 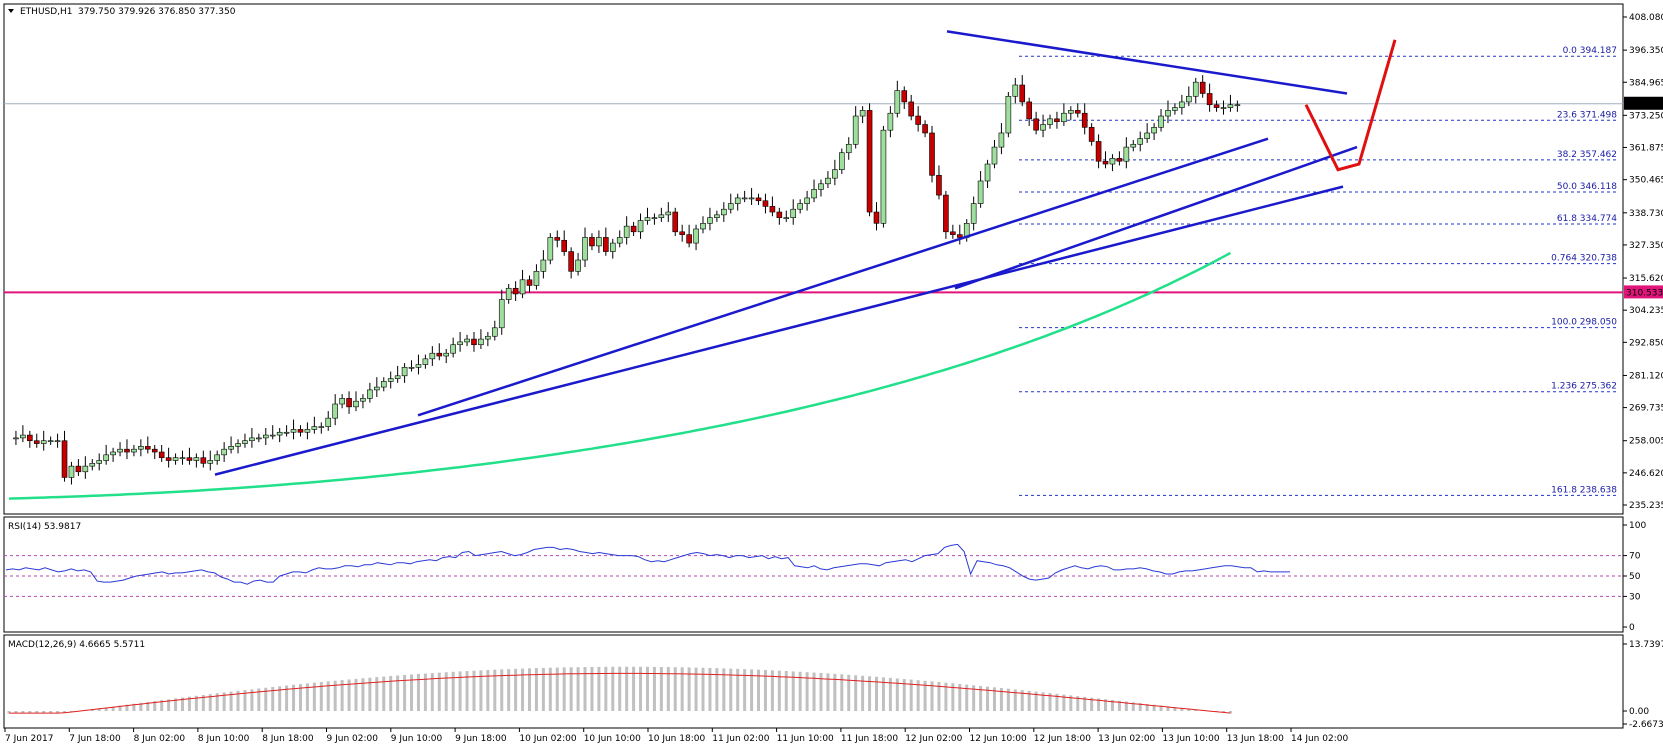 I want to click on time-label: 13 Jun 10:00, so click(x=1190, y=739).